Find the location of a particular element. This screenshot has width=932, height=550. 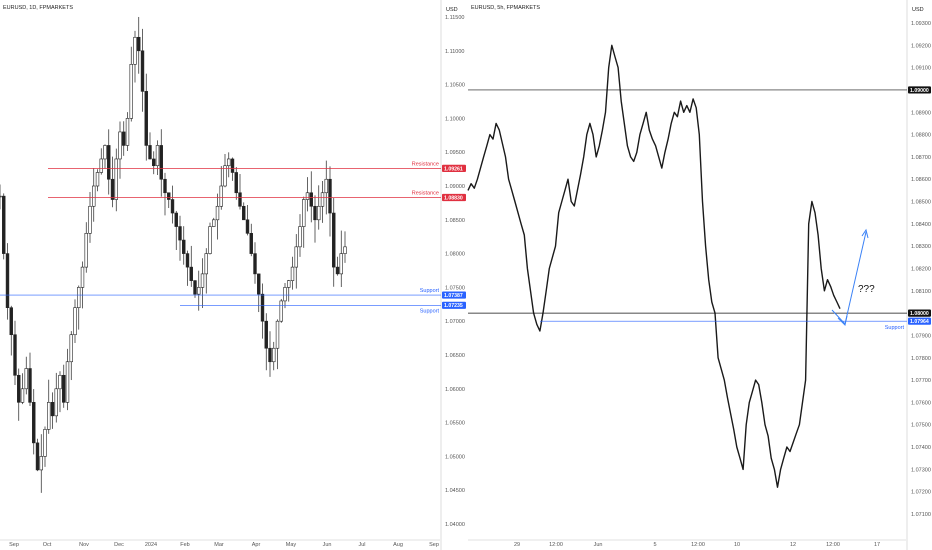

y-tick-label: 1.08600 is located at coordinates (921, 180).